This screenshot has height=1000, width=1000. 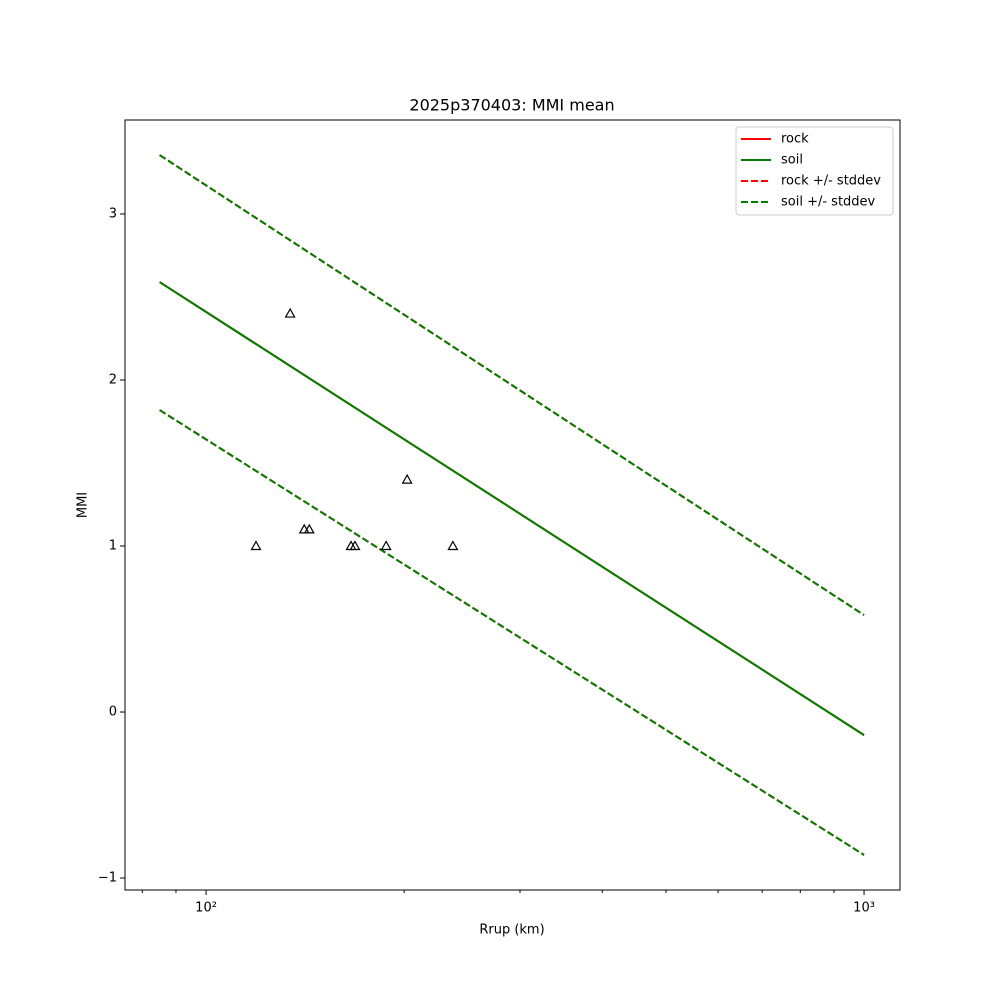 I want to click on y-tick-label: −1, so click(x=107, y=878).